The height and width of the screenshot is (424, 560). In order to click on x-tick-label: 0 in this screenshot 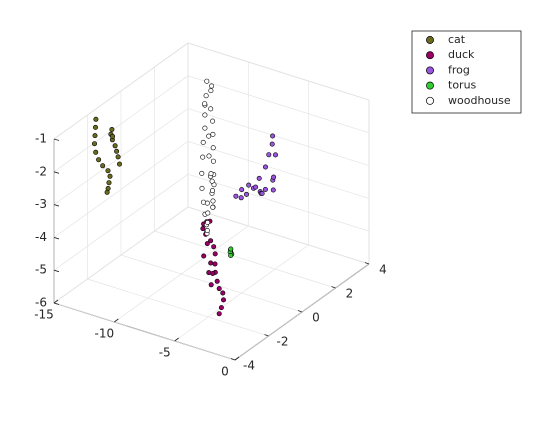, I will do `click(225, 372)`.